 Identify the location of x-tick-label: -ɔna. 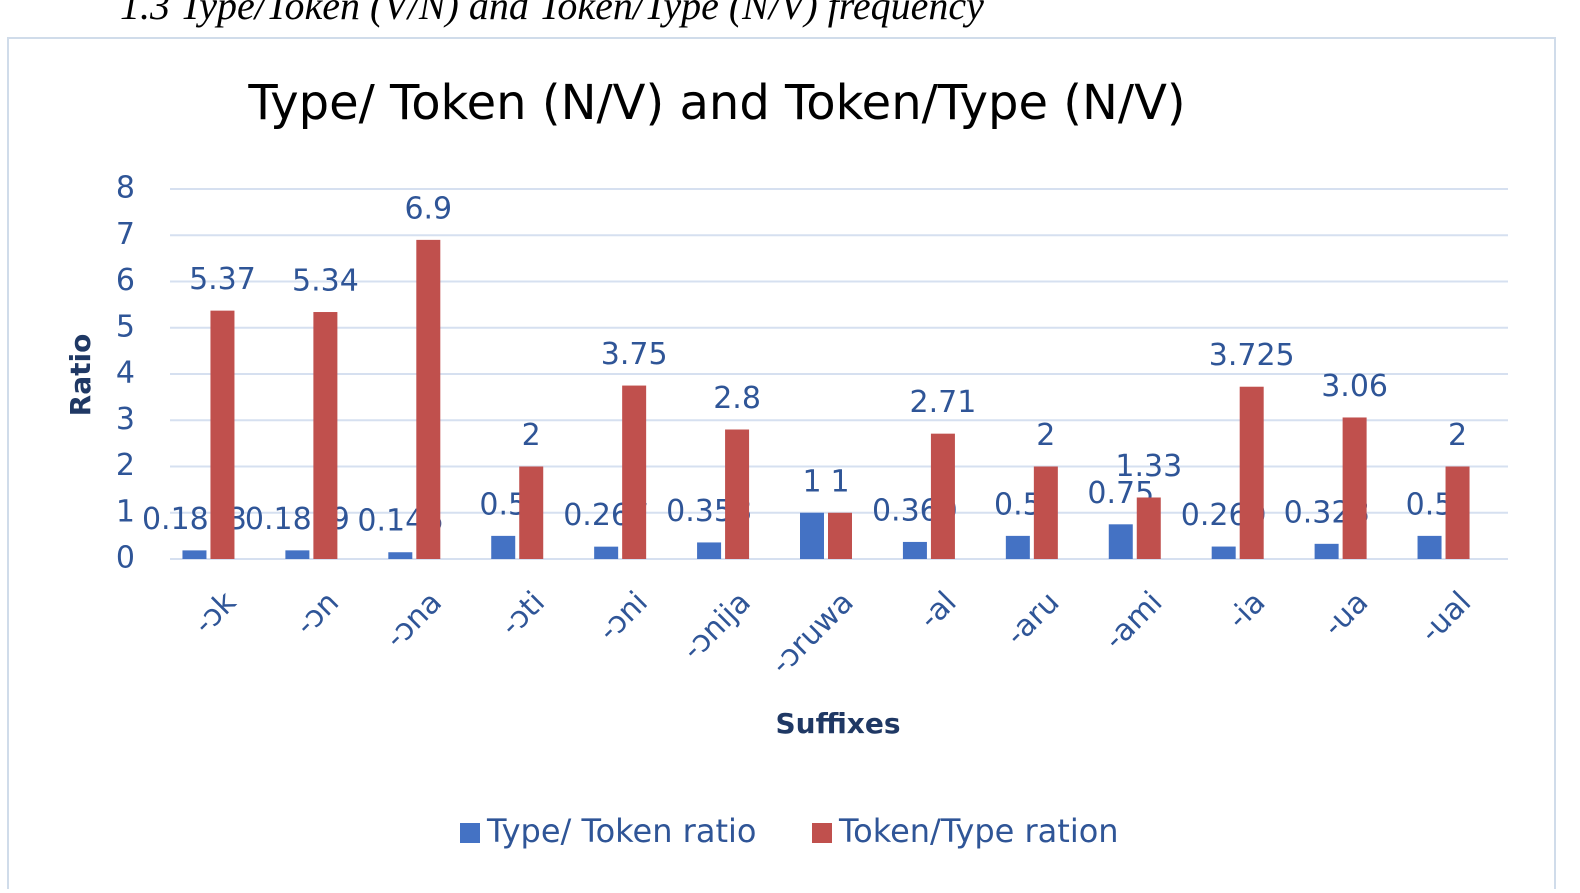
(413, 620).